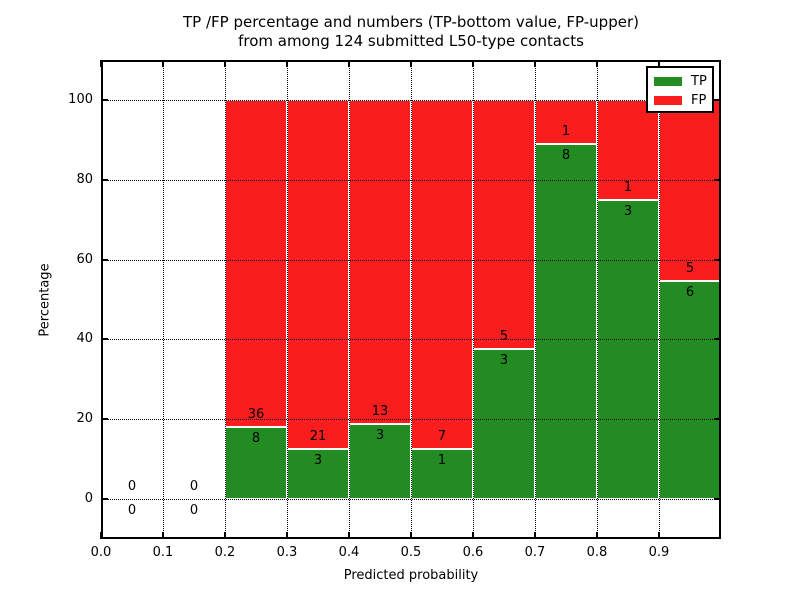 The width and height of the screenshot is (800, 600). What do you see at coordinates (699, 100) in the screenshot?
I see `legend-label-fp: FP` at bounding box center [699, 100].